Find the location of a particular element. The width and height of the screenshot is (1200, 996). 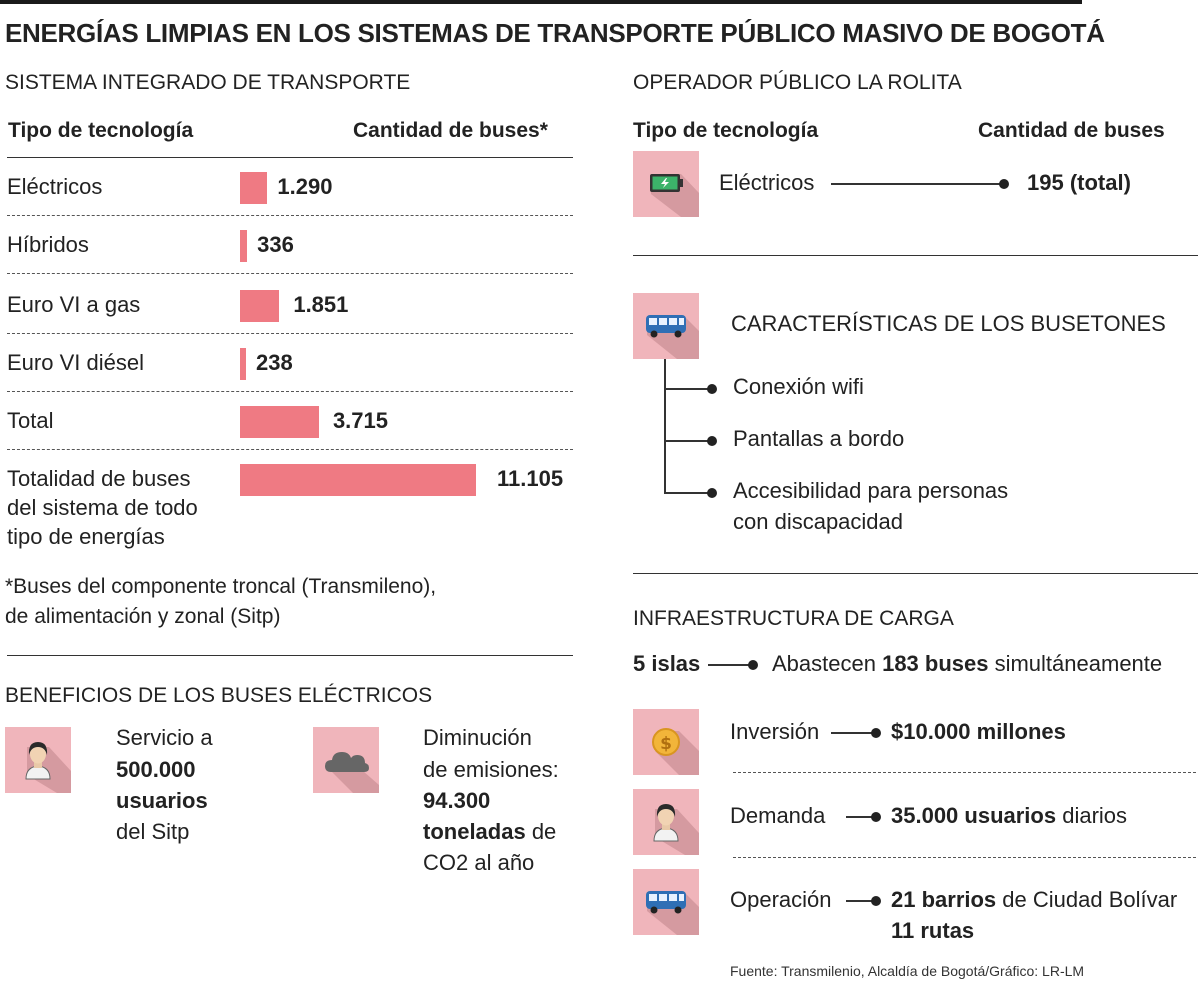

benefit-users-line1: Servicio a is located at coordinates (164, 737).